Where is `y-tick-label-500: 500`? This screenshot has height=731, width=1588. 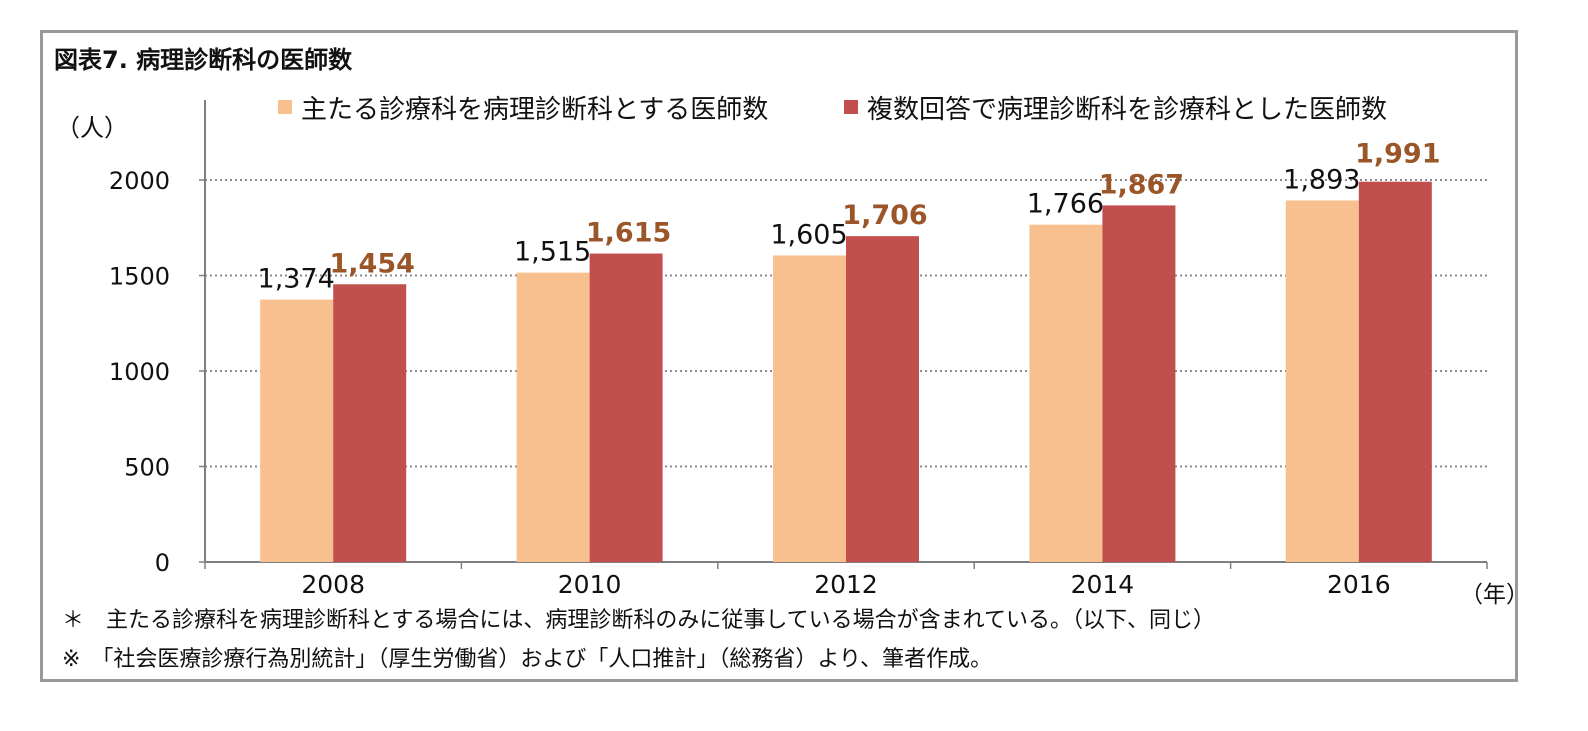 y-tick-label-500: 500 is located at coordinates (147, 468).